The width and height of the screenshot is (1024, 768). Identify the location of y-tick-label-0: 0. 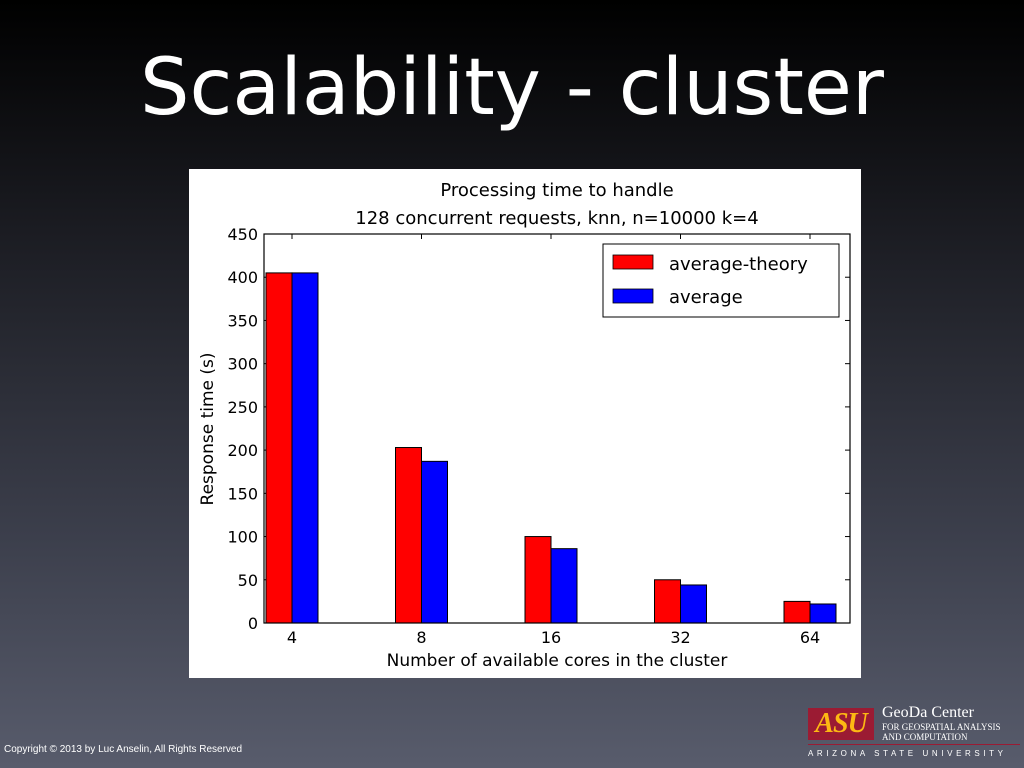
(253, 623).